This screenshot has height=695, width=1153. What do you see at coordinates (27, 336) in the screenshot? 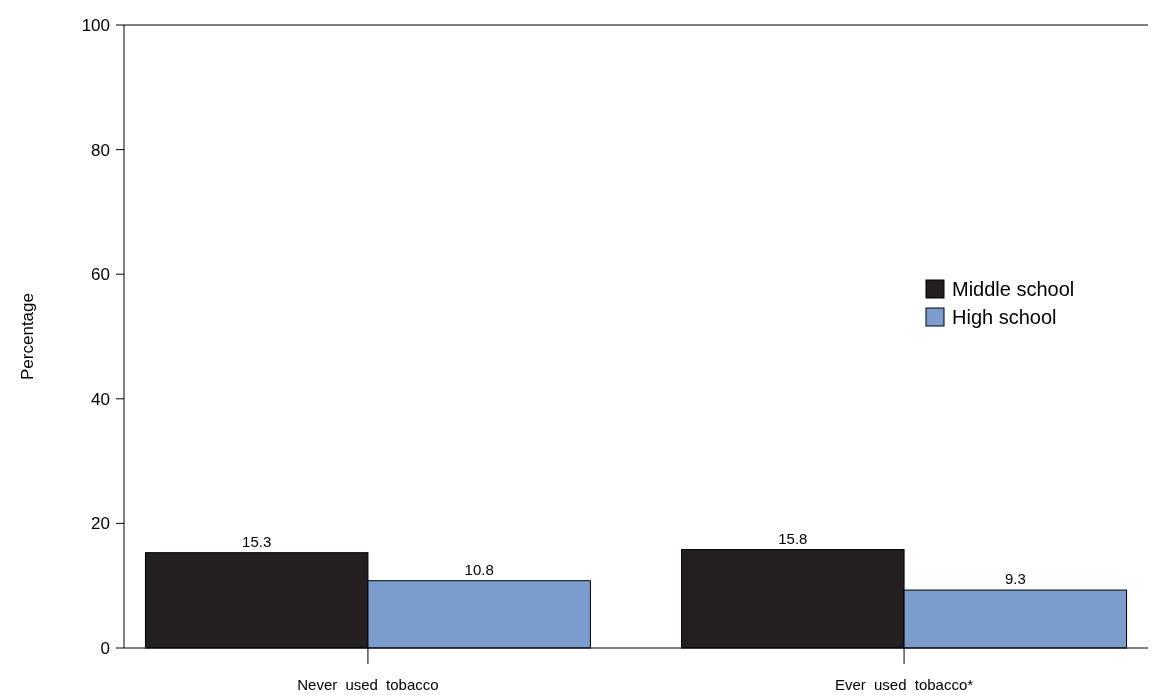
I see `y-axis-title: Percentage` at bounding box center [27, 336].